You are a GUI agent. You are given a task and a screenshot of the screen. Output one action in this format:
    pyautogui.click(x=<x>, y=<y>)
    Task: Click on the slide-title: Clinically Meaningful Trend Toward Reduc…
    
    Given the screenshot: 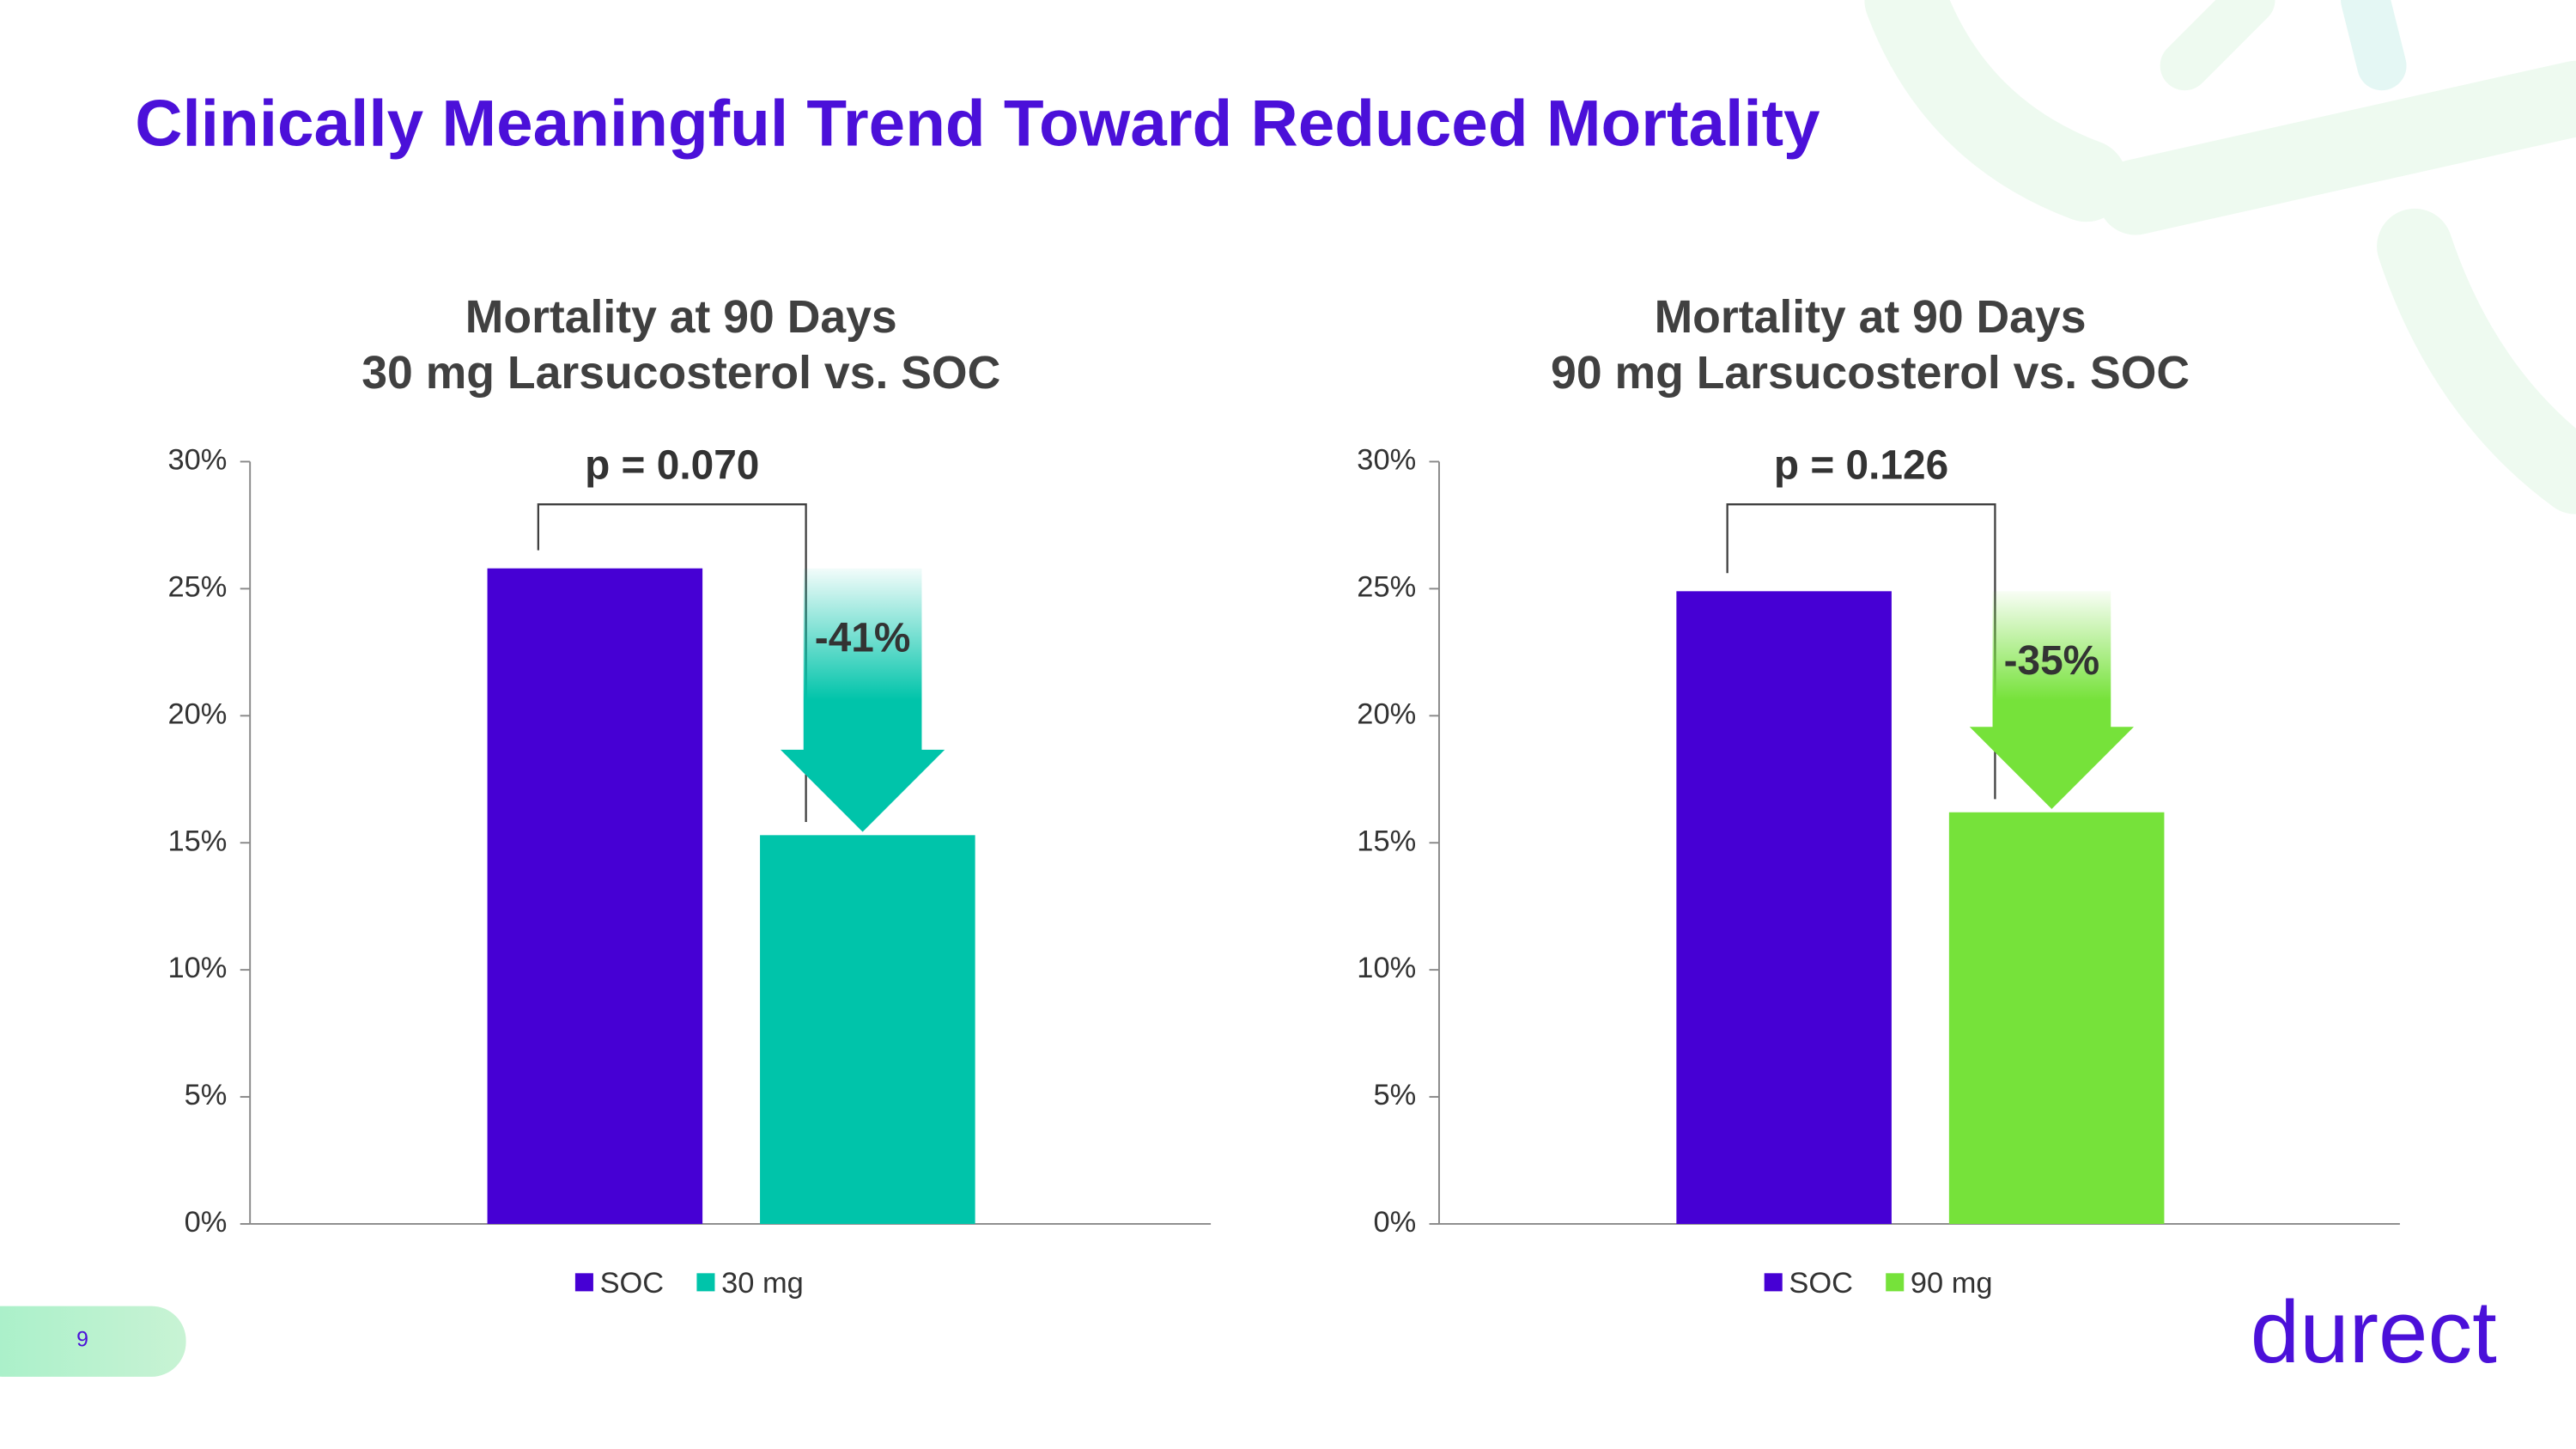 What is the action you would take?
    pyautogui.click(x=977, y=124)
    